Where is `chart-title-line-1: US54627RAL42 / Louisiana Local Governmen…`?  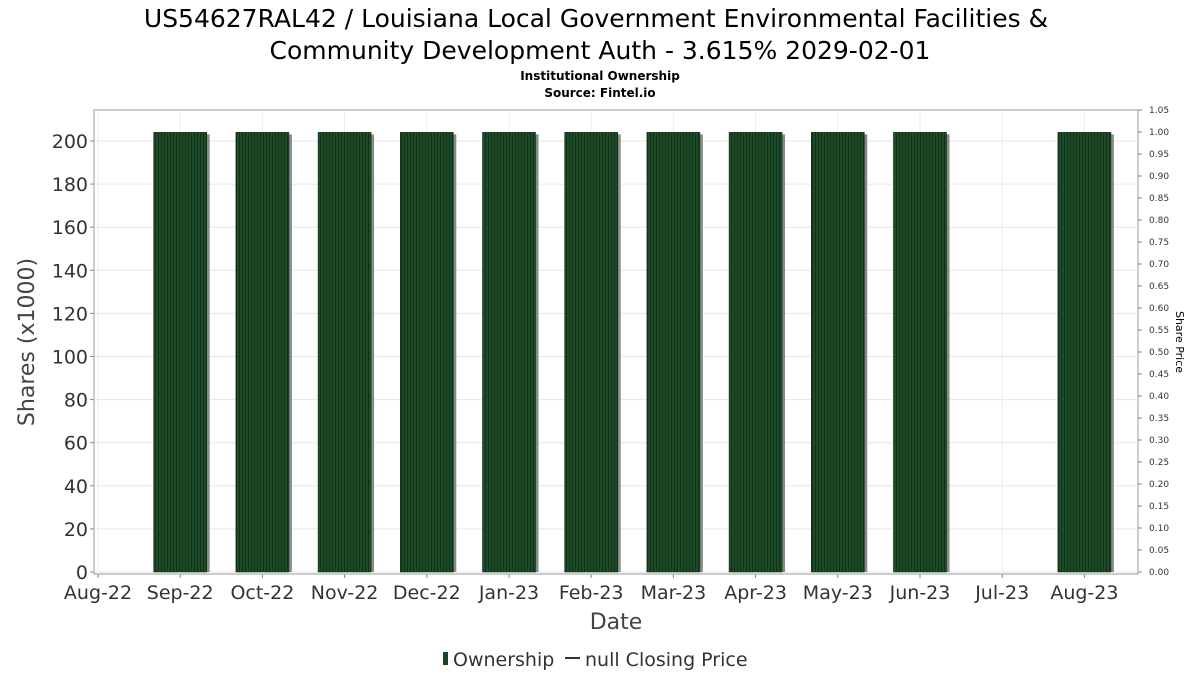 chart-title-line-1: US54627RAL42 / Louisiana Local Governmen… is located at coordinates (596, 18).